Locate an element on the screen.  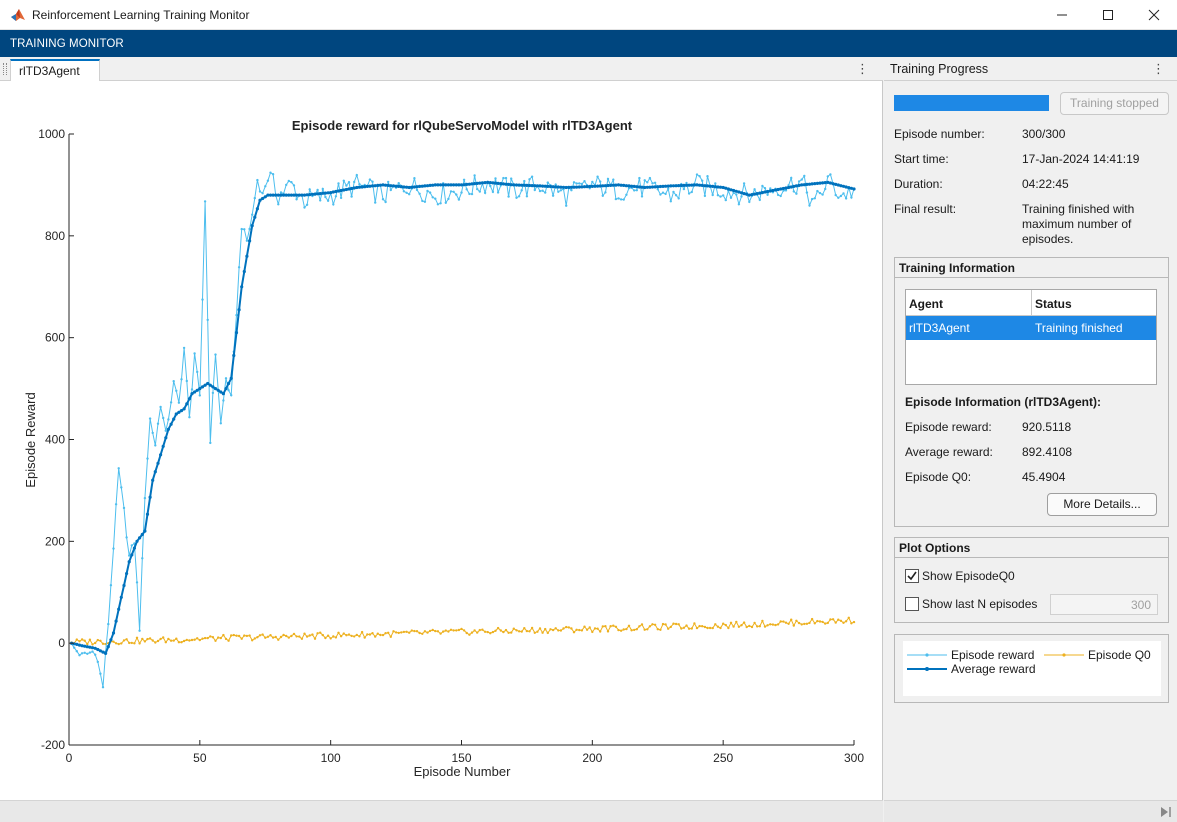
column-header-agent: Agent is located at coordinates (969, 303).